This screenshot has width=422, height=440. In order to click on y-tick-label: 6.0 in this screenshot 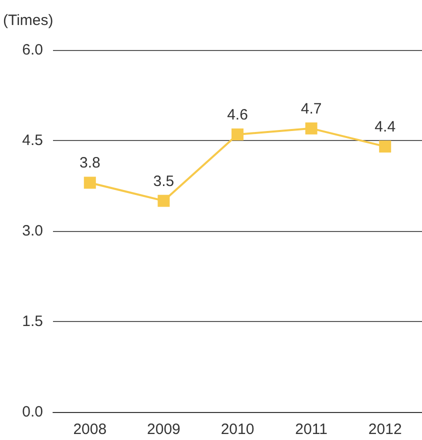, I will do `click(32, 50)`.